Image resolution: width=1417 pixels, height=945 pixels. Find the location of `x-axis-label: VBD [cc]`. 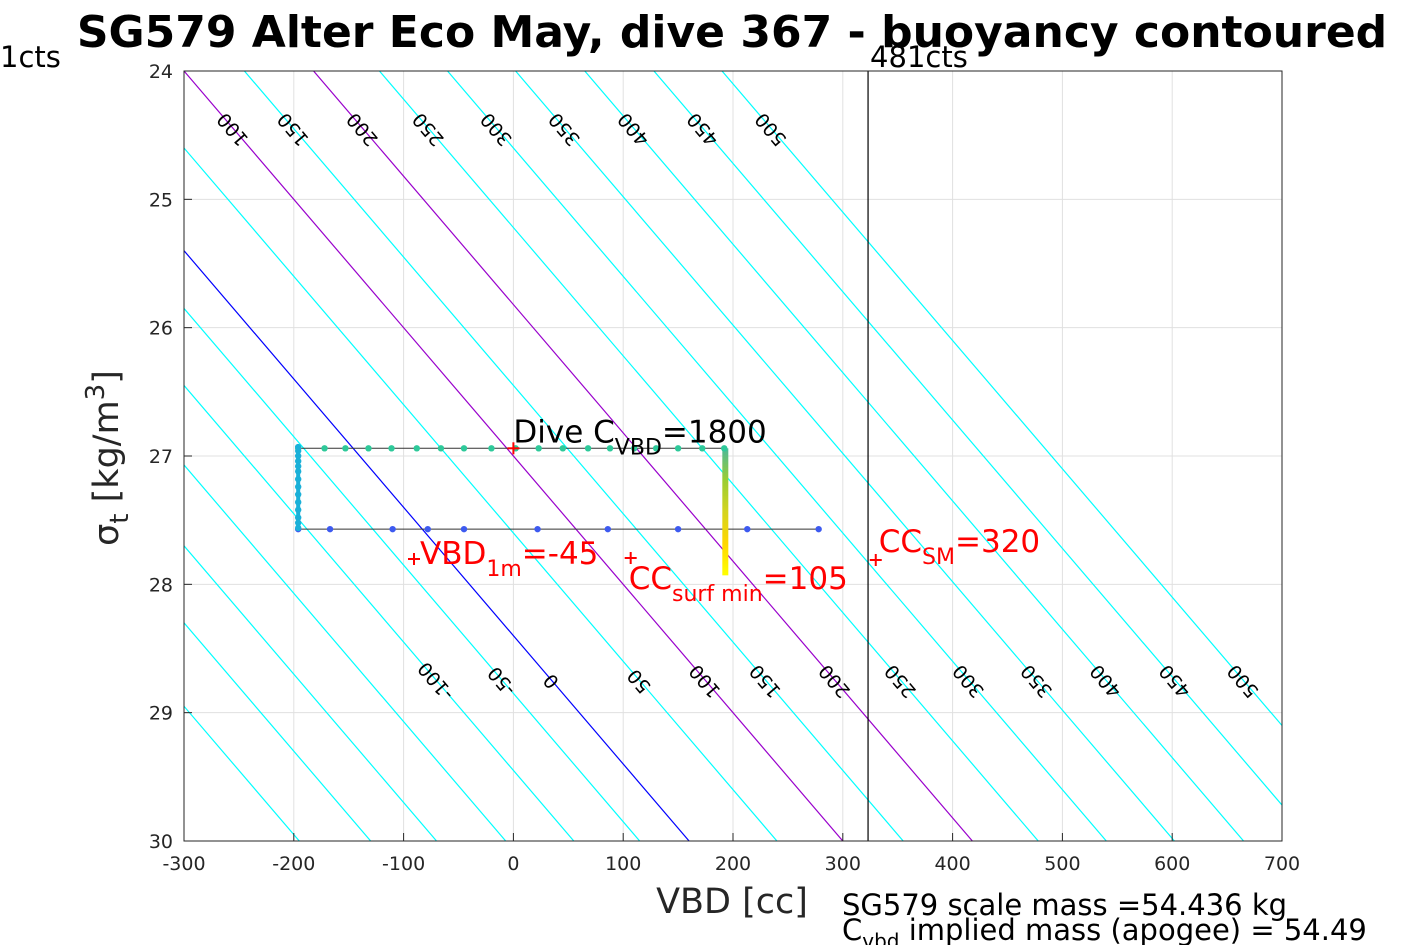

x-axis-label: VBD [cc] is located at coordinates (732, 902).